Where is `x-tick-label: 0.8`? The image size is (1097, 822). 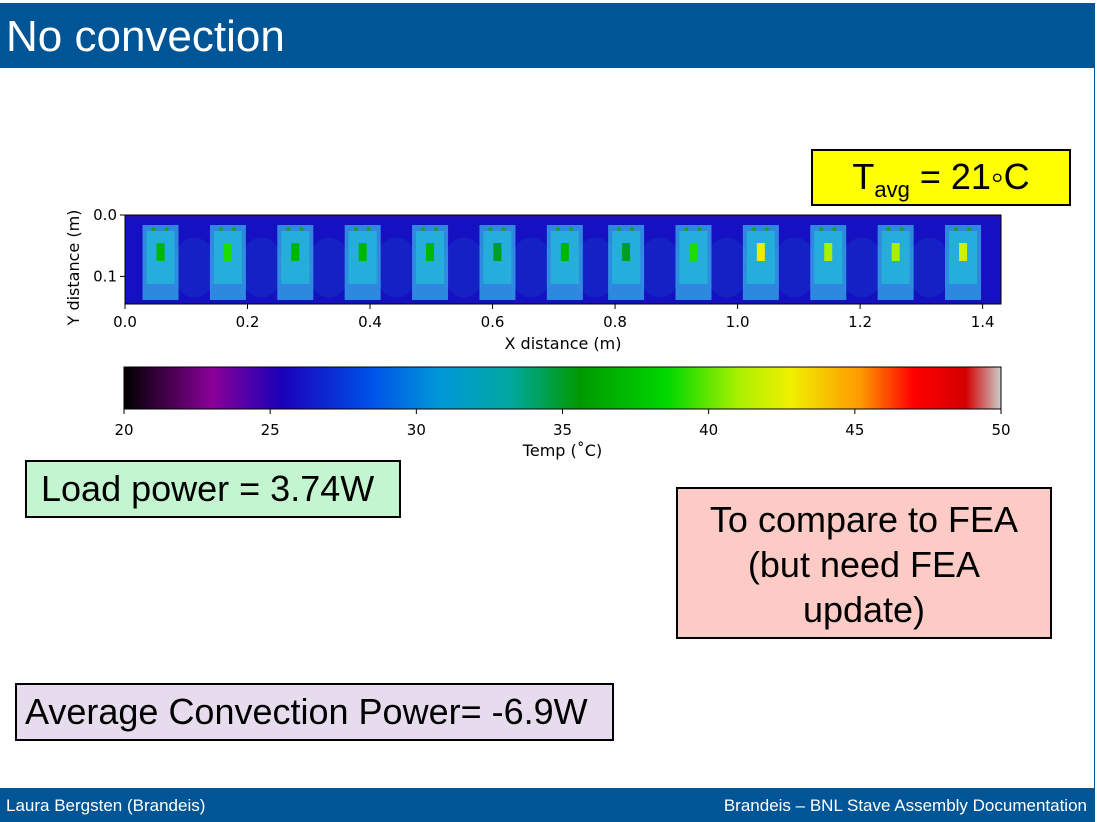
x-tick-label: 0.8 is located at coordinates (615, 322).